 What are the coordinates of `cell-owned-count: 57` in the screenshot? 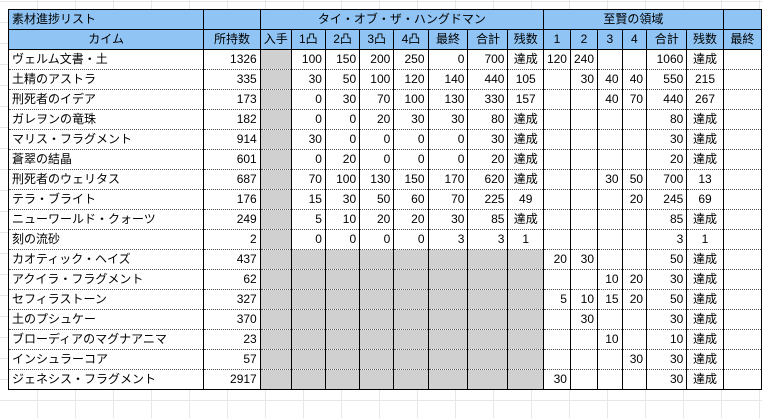 It's located at (232, 359).